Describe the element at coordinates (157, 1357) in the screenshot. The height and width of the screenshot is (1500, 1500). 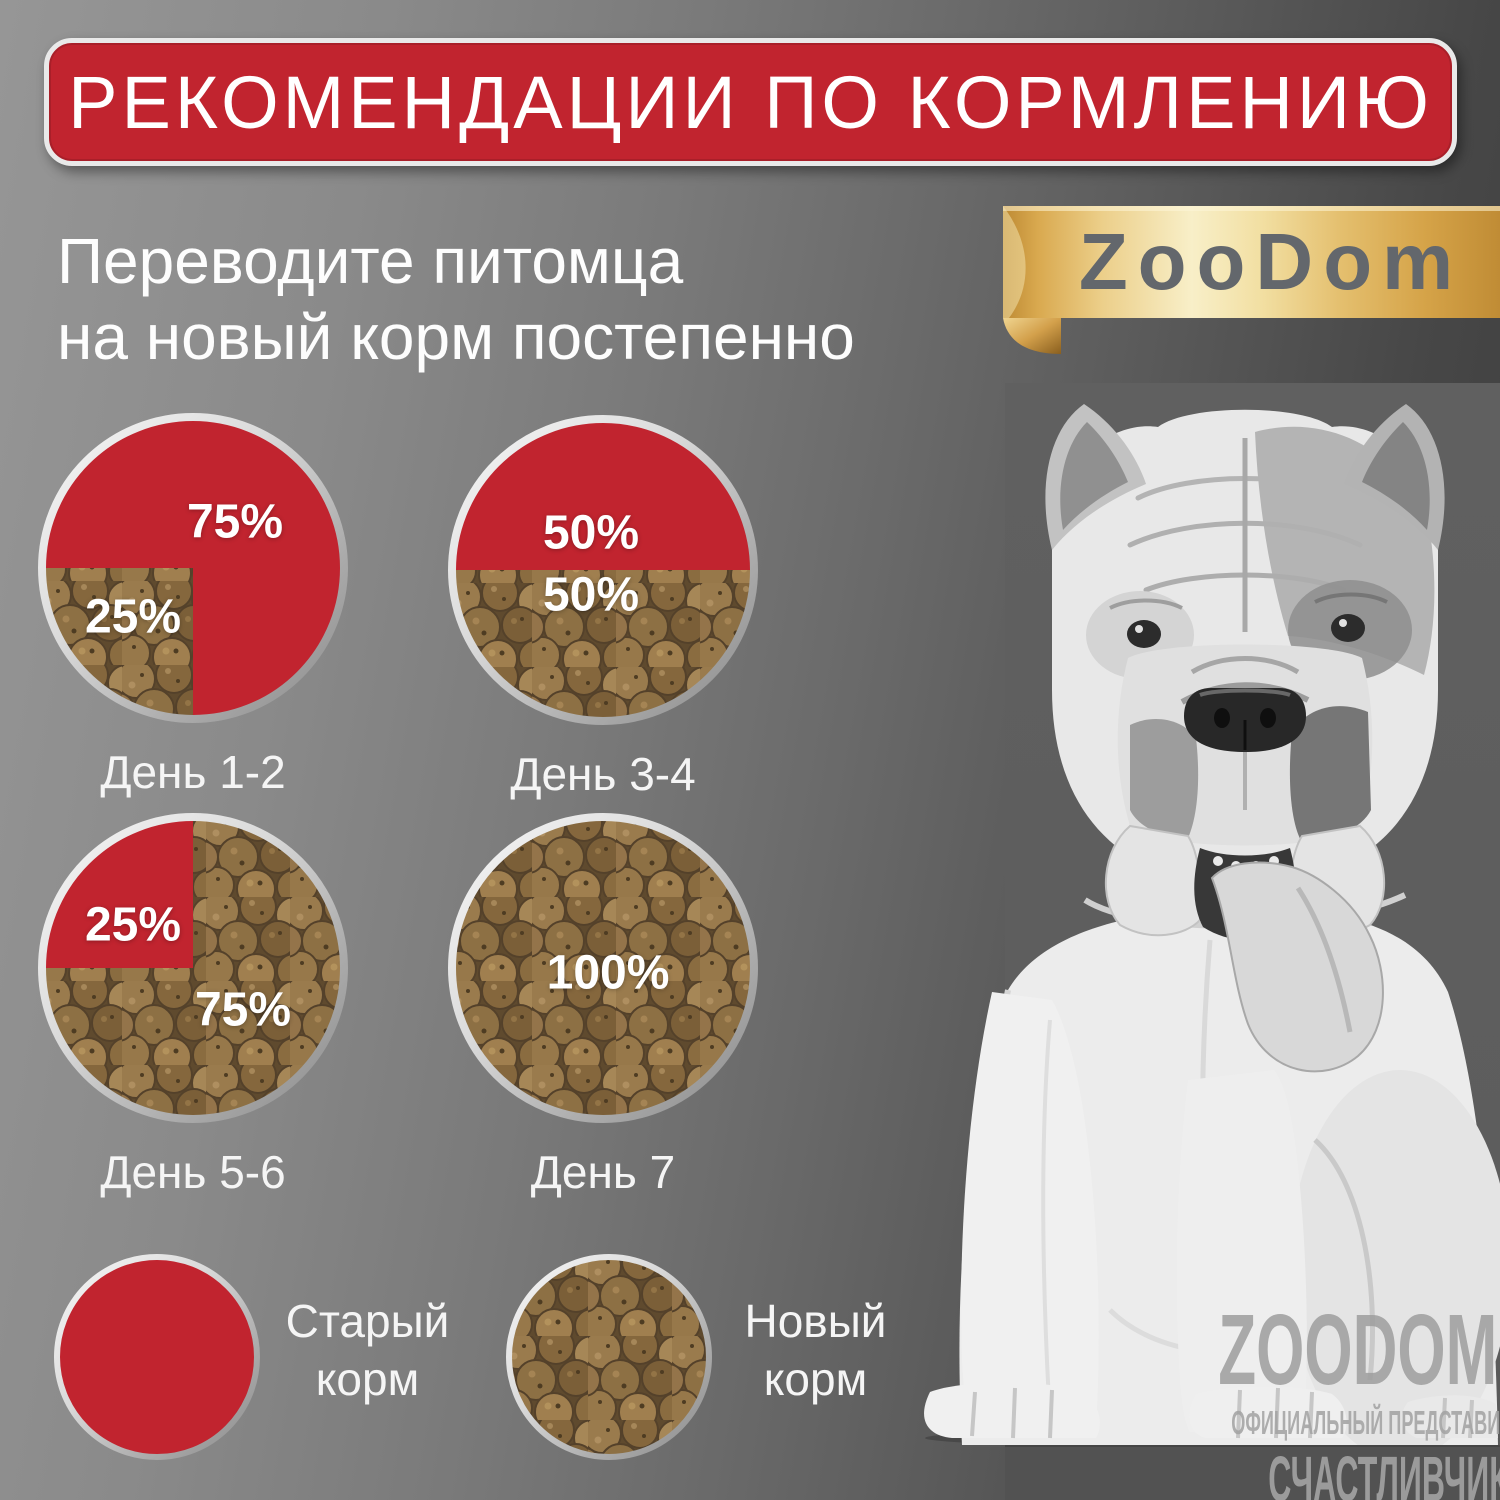
I see `legend-old-food-swatch` at that location.